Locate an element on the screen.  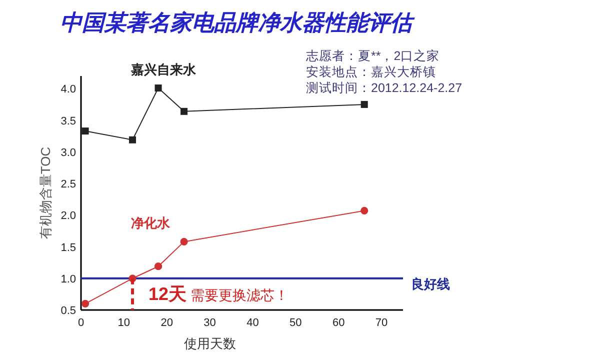
x-tick-label: 10 is located at coordinates (124, 323).